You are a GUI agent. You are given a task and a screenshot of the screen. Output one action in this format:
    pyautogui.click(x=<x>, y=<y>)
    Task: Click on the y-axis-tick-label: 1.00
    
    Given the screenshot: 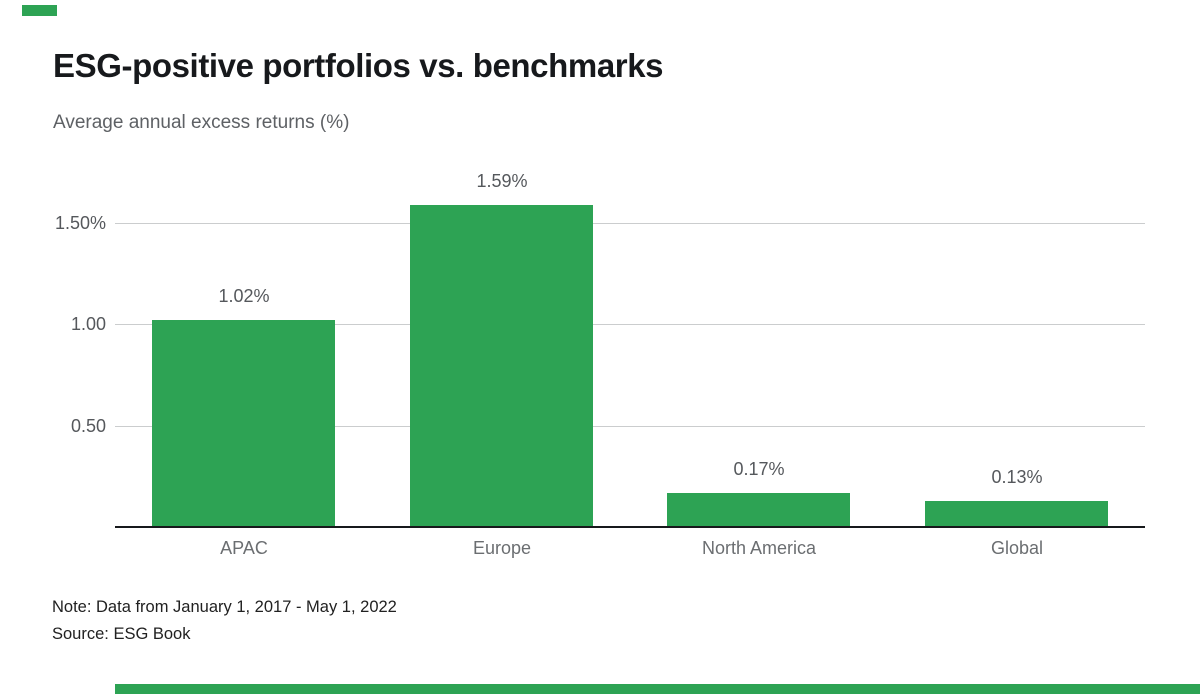 What is the action you would take?
    pyautogui.click(x=88, y=324)
    